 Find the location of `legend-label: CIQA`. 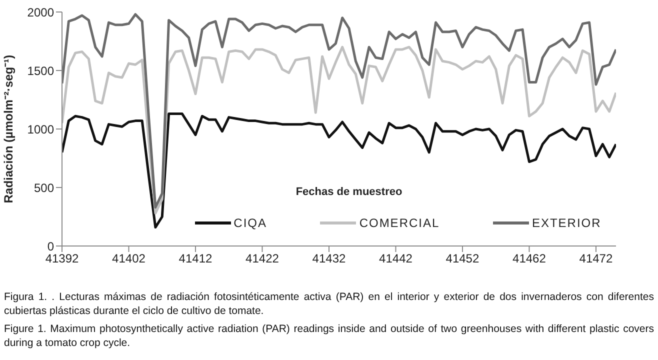

legend-label: CIQA is located at coordinates (250, 223).